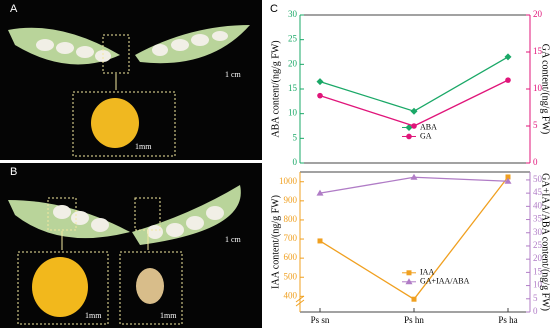 This screenshot has height=333, width=550. Describe the element at coordinates (293, 88) in the screenshot. I see `y-tick-label: 15` at that location.